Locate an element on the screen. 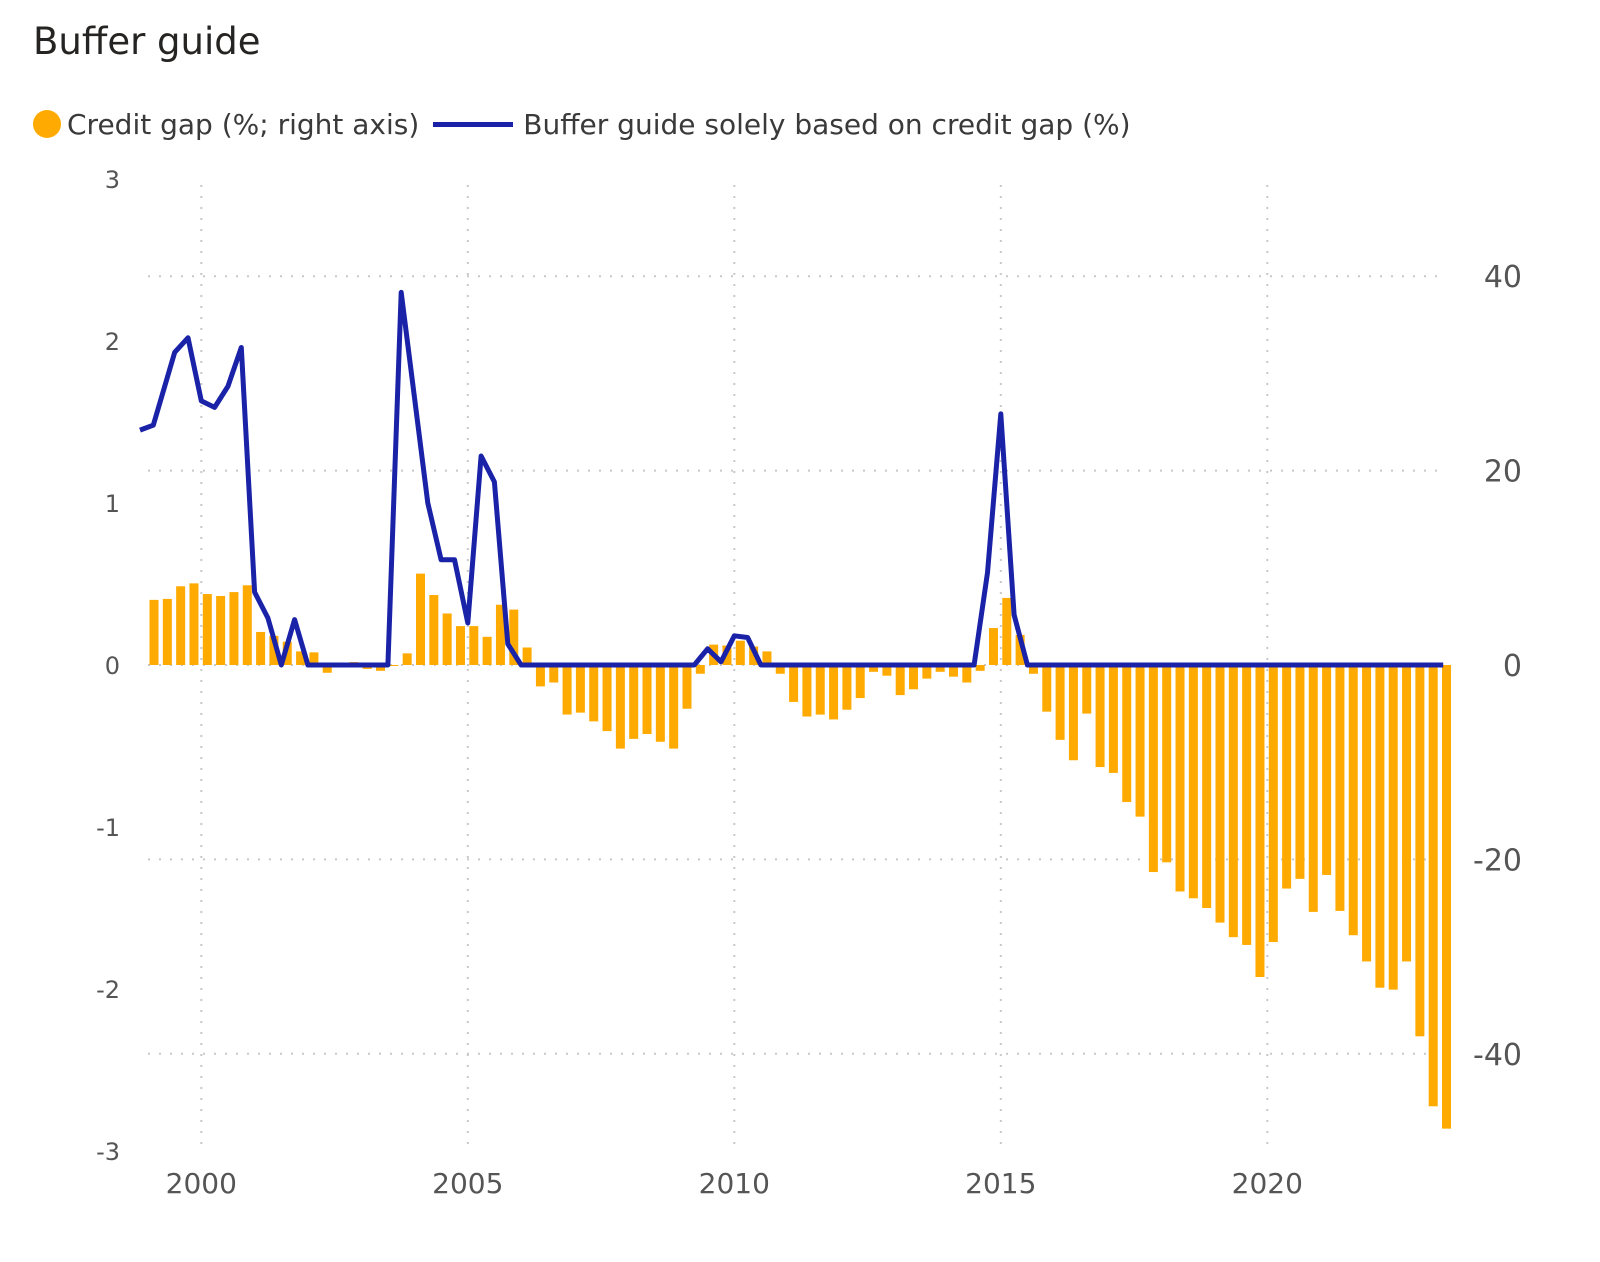 This screenshot has height=1262, width=1600. right-axis-tick-label: -20 is located at coordinates (1497, 860).